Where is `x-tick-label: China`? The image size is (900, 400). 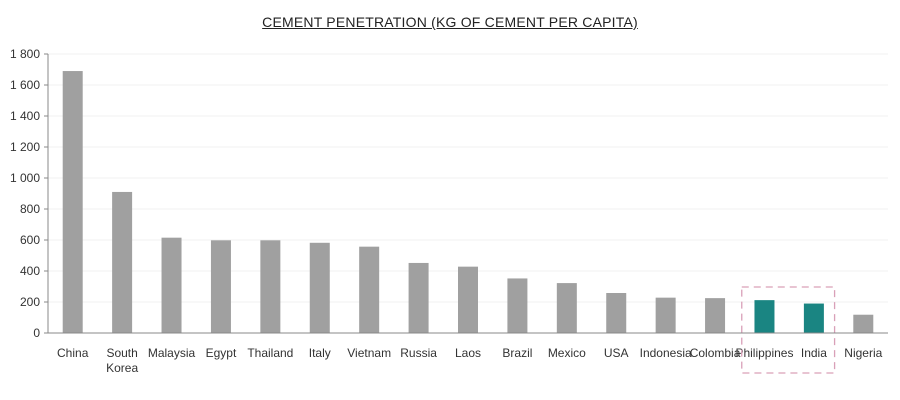
x-tick-label: China is located at coordinates (73, 353).